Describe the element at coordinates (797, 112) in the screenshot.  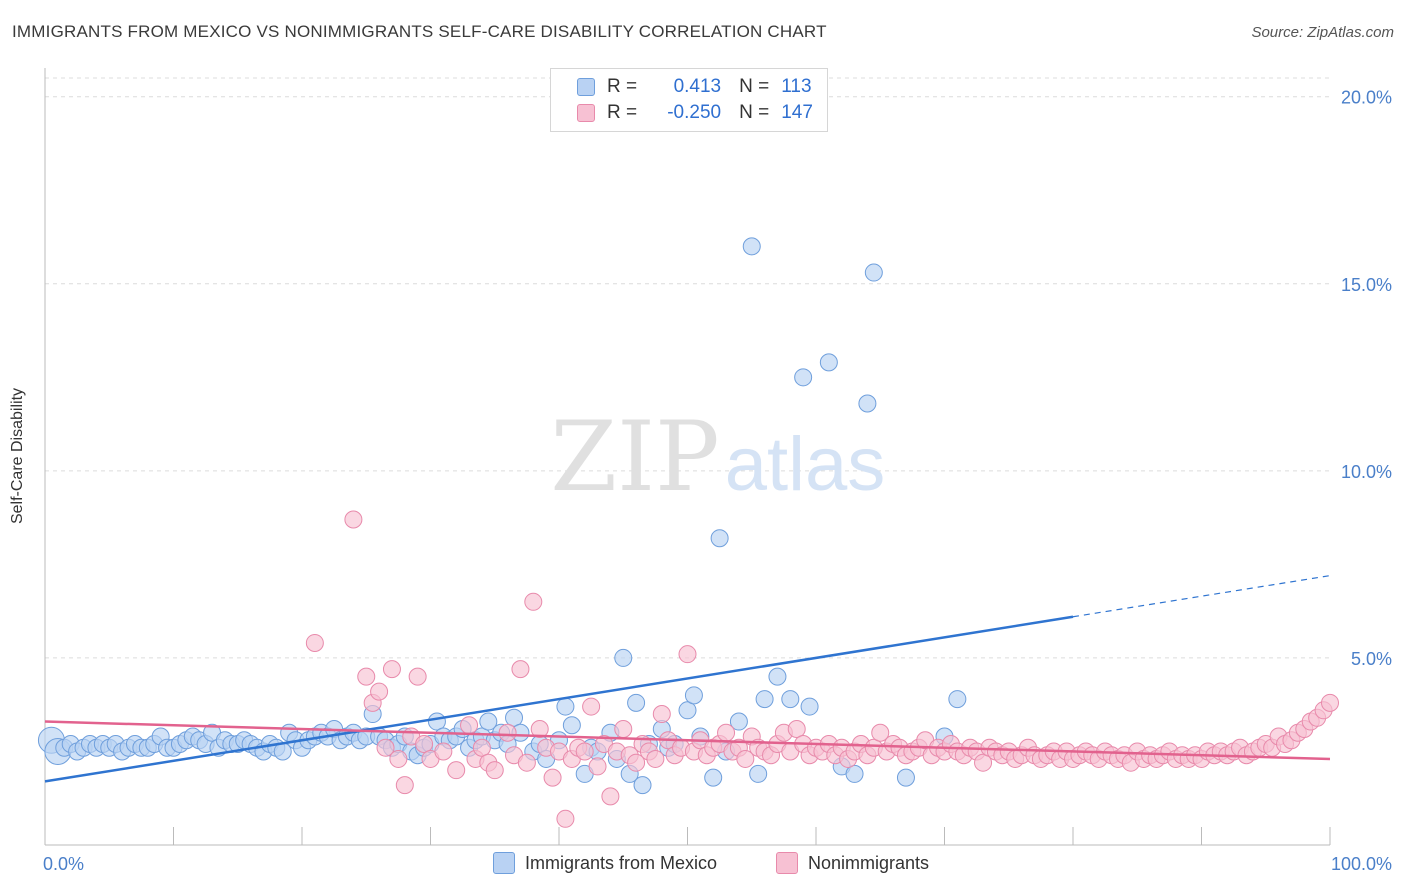
I see `legend-n-value: 147` at that location.